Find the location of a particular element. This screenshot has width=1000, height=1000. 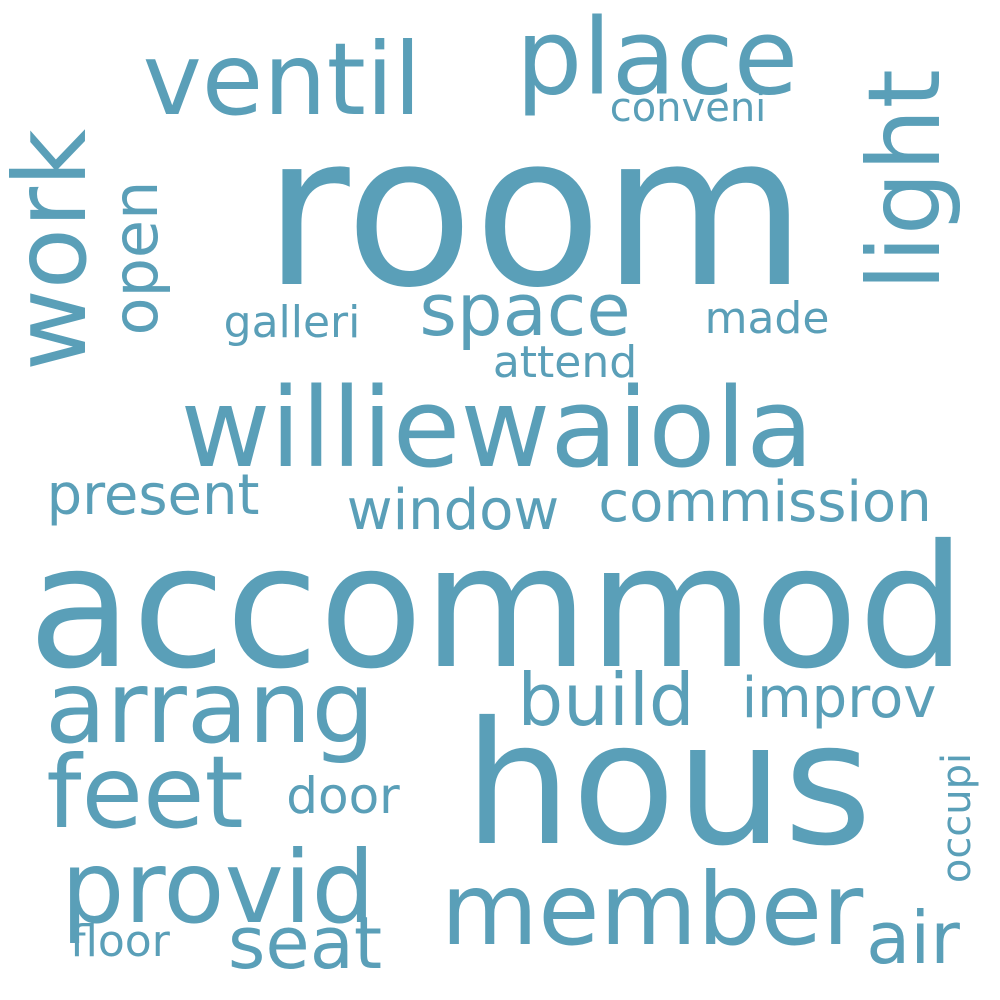

word-open: open is located at coordinates (135, 258).